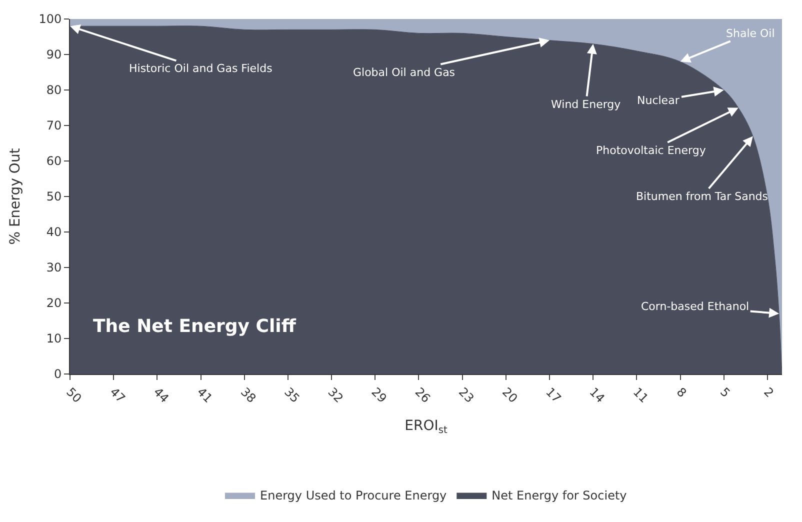 This screenshot has height=522, width=802. I want to click on x-axis-title: EROI$_{st}$, so click(426, 427).